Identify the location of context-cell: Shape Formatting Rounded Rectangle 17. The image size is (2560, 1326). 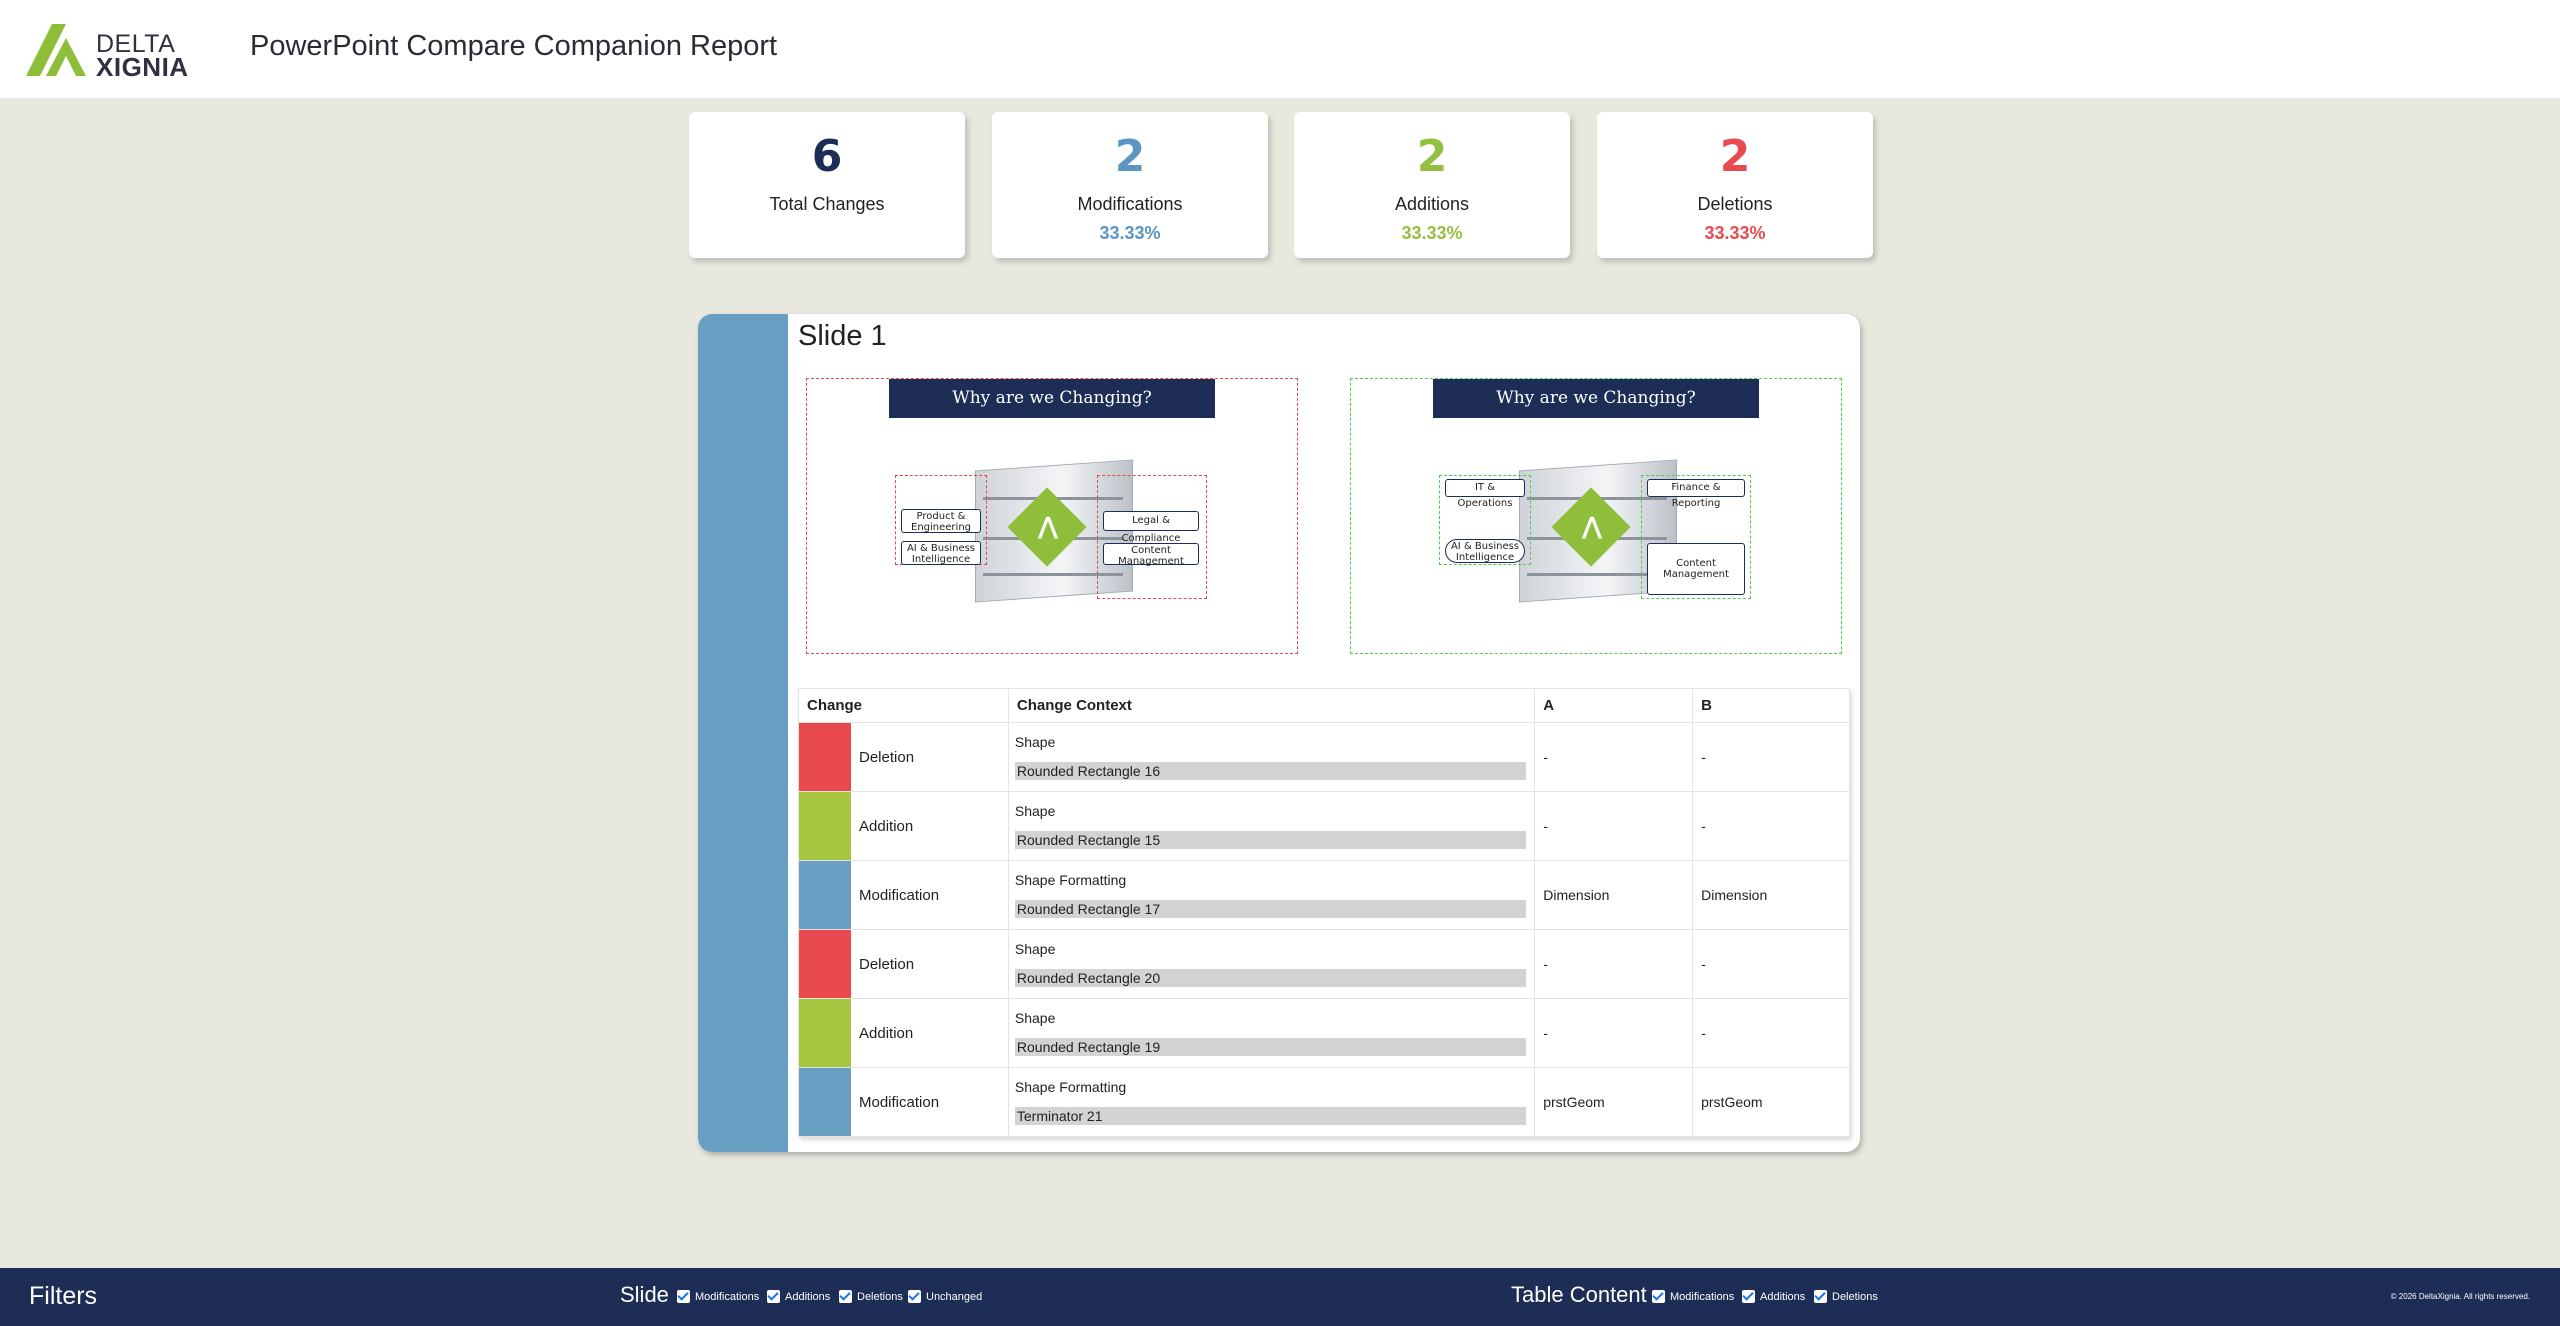
(1271, 895).